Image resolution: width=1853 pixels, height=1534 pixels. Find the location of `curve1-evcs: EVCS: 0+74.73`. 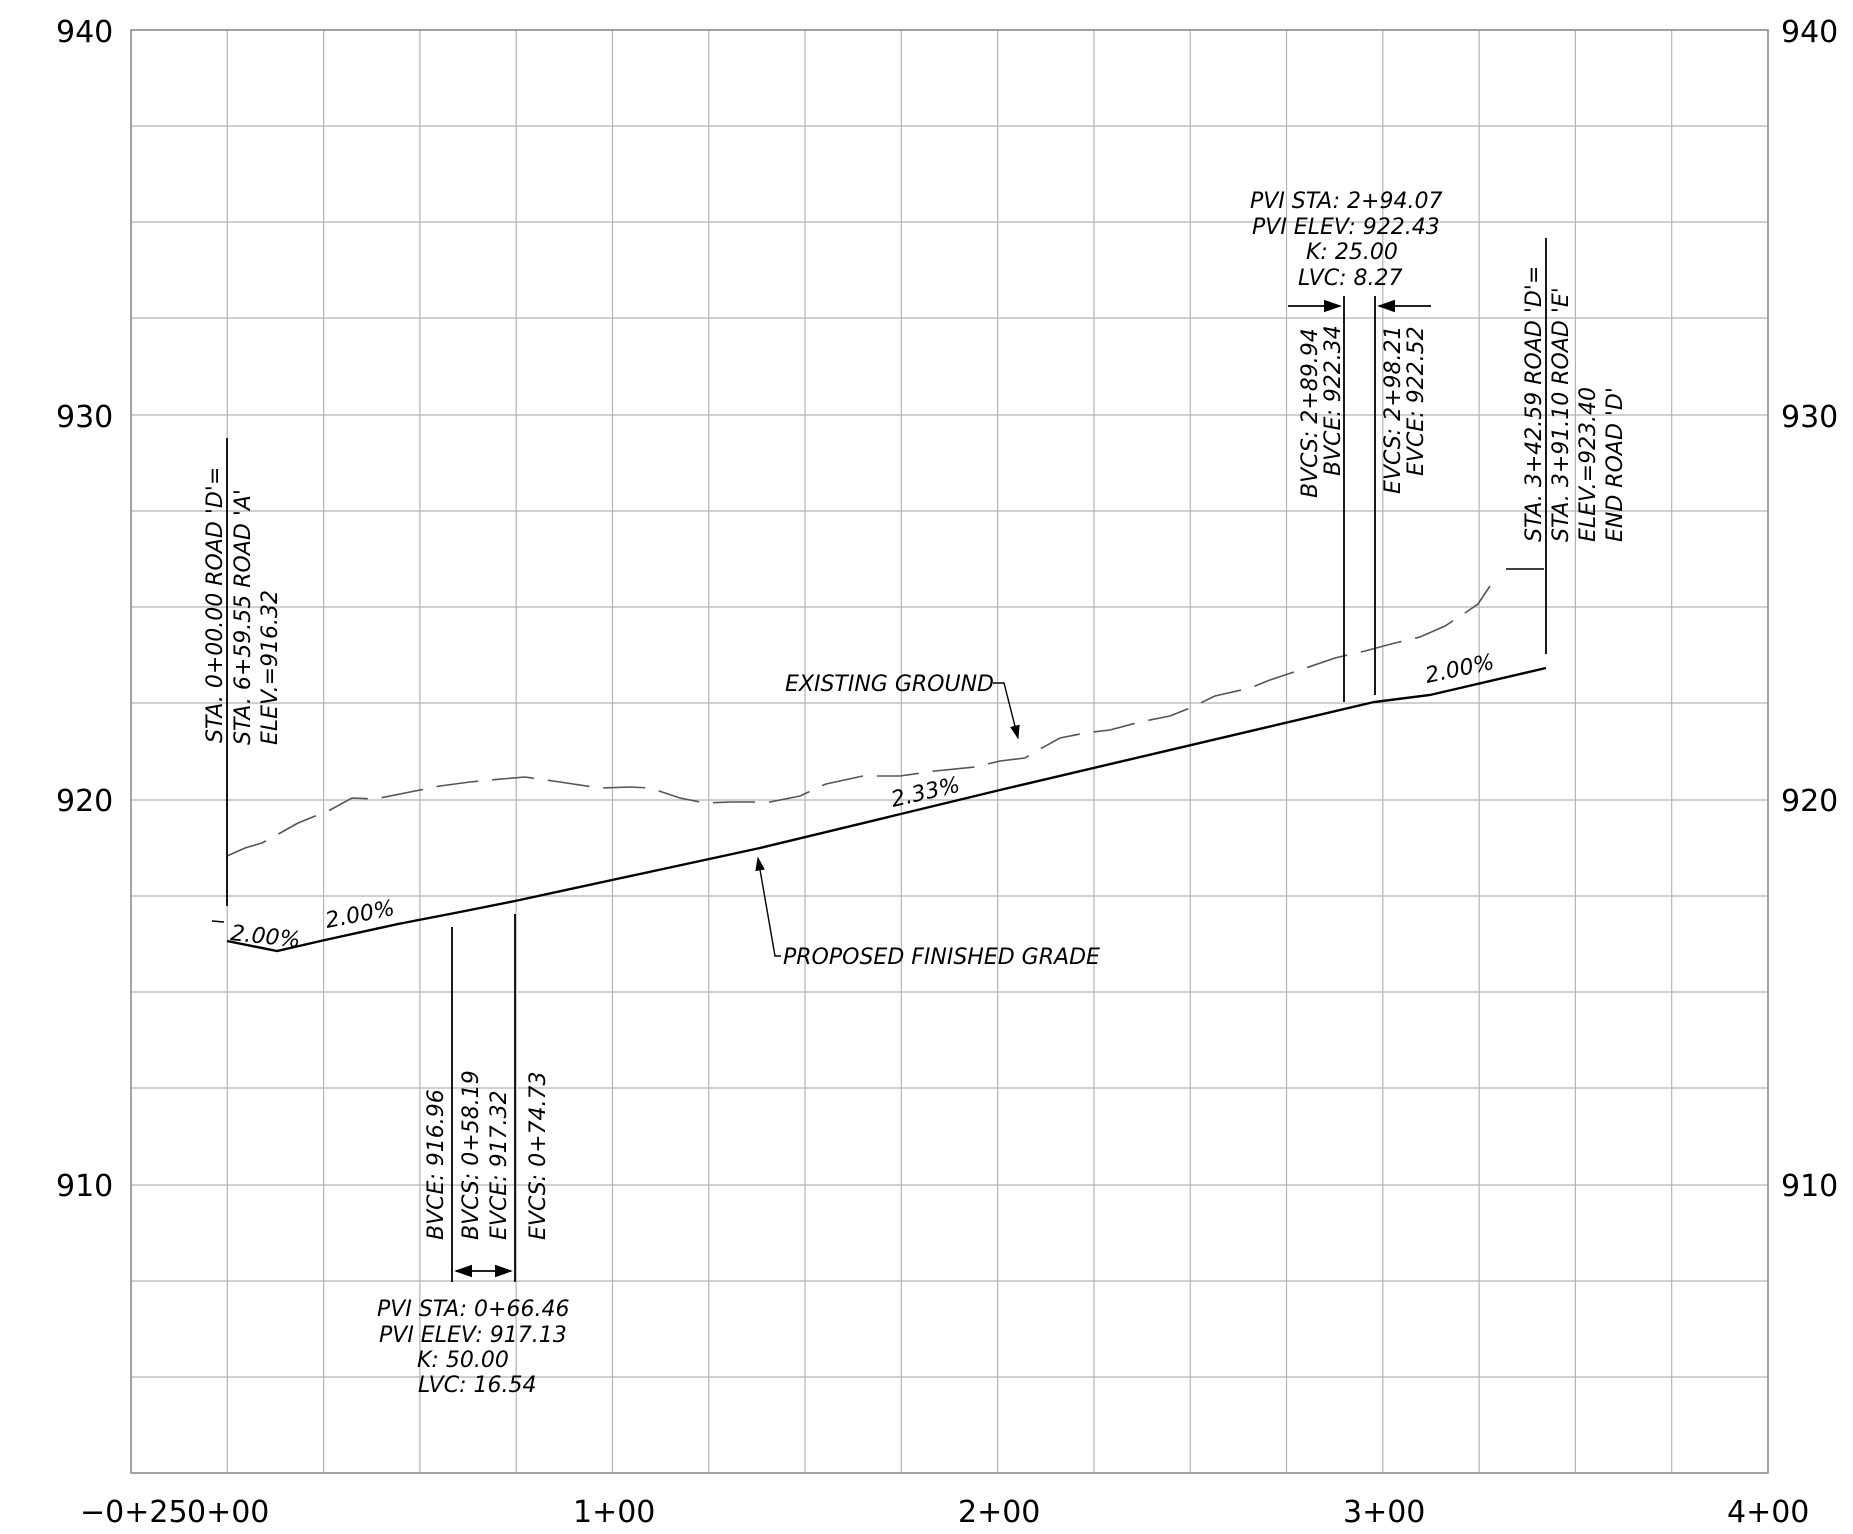

curve1-evcs: EVCS: 0+74.73 is located at coordinates (538, 1155).